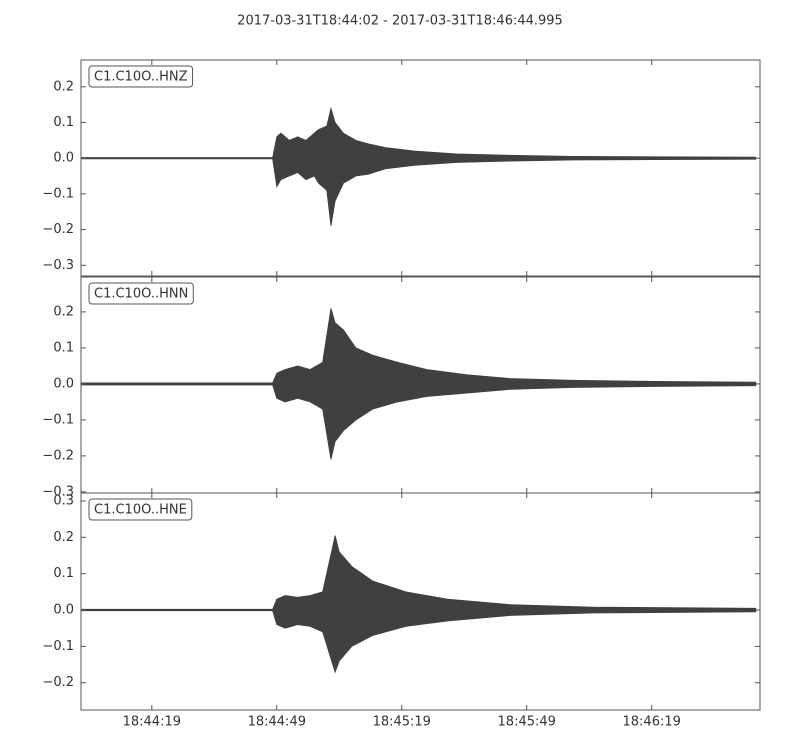 The height and width of the screenshot is (750, 800). Describe the element at coordinates (152, 722) in the screenshot. I see `x-tick-label: 18:44:19` at that location.